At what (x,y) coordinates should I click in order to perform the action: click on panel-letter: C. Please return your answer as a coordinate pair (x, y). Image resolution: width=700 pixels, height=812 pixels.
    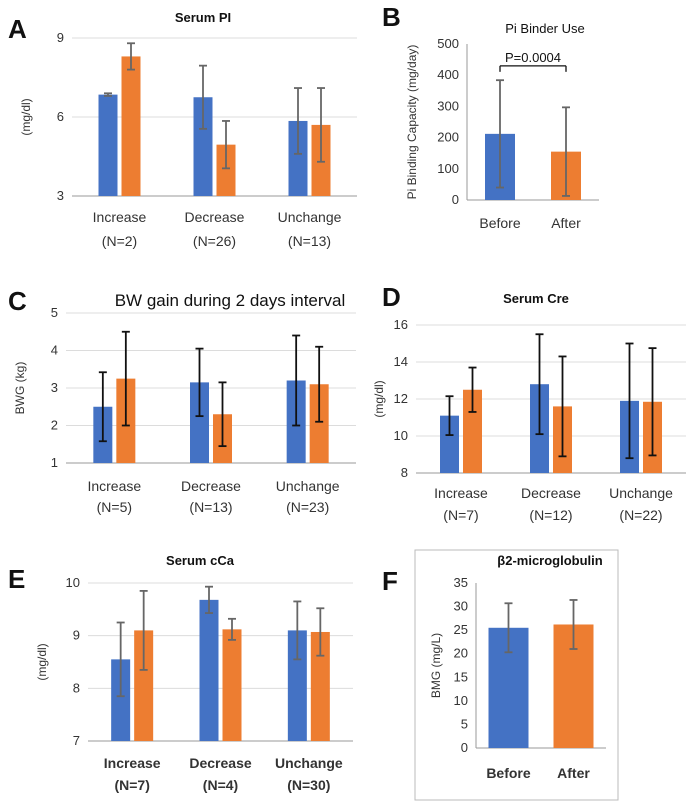
    Looking at the image, I should click on (17, 301).